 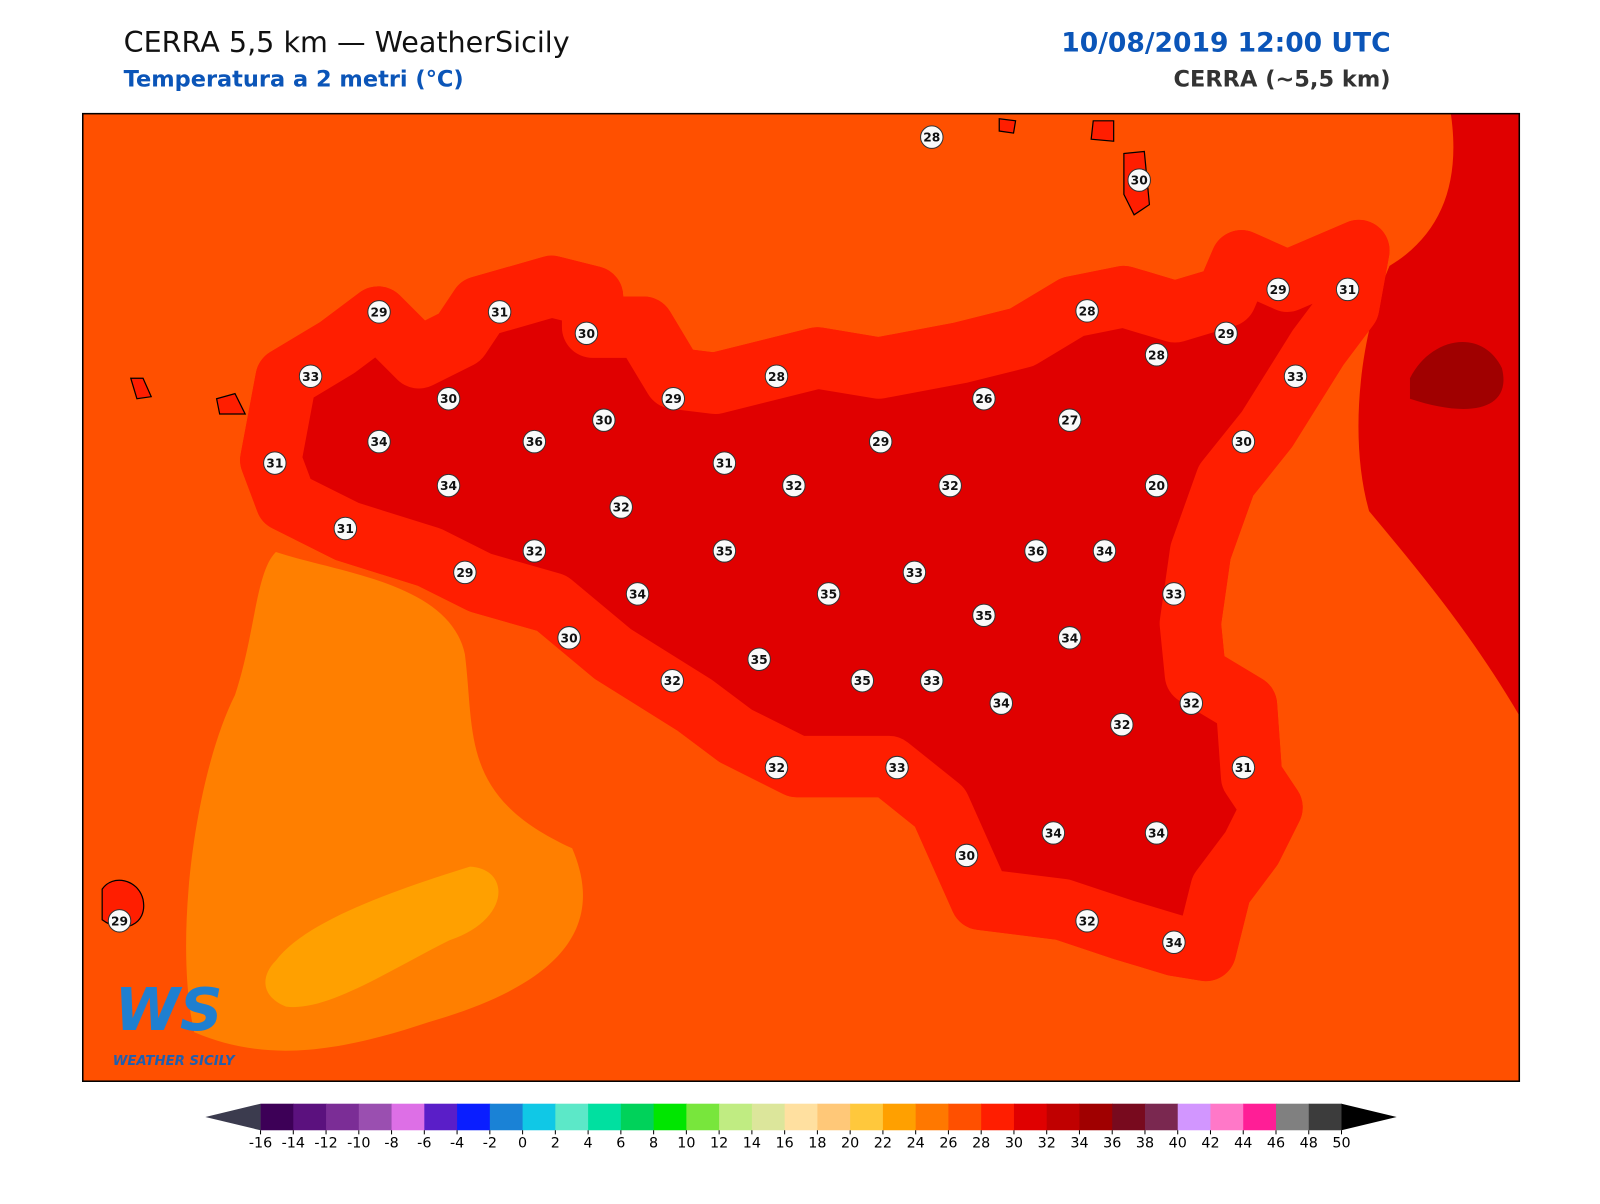 What do you see at coordinates (457, 1144) in the screenshot?
I see `colorbar-tick-label: -4` at bounding box center [457, 1144].